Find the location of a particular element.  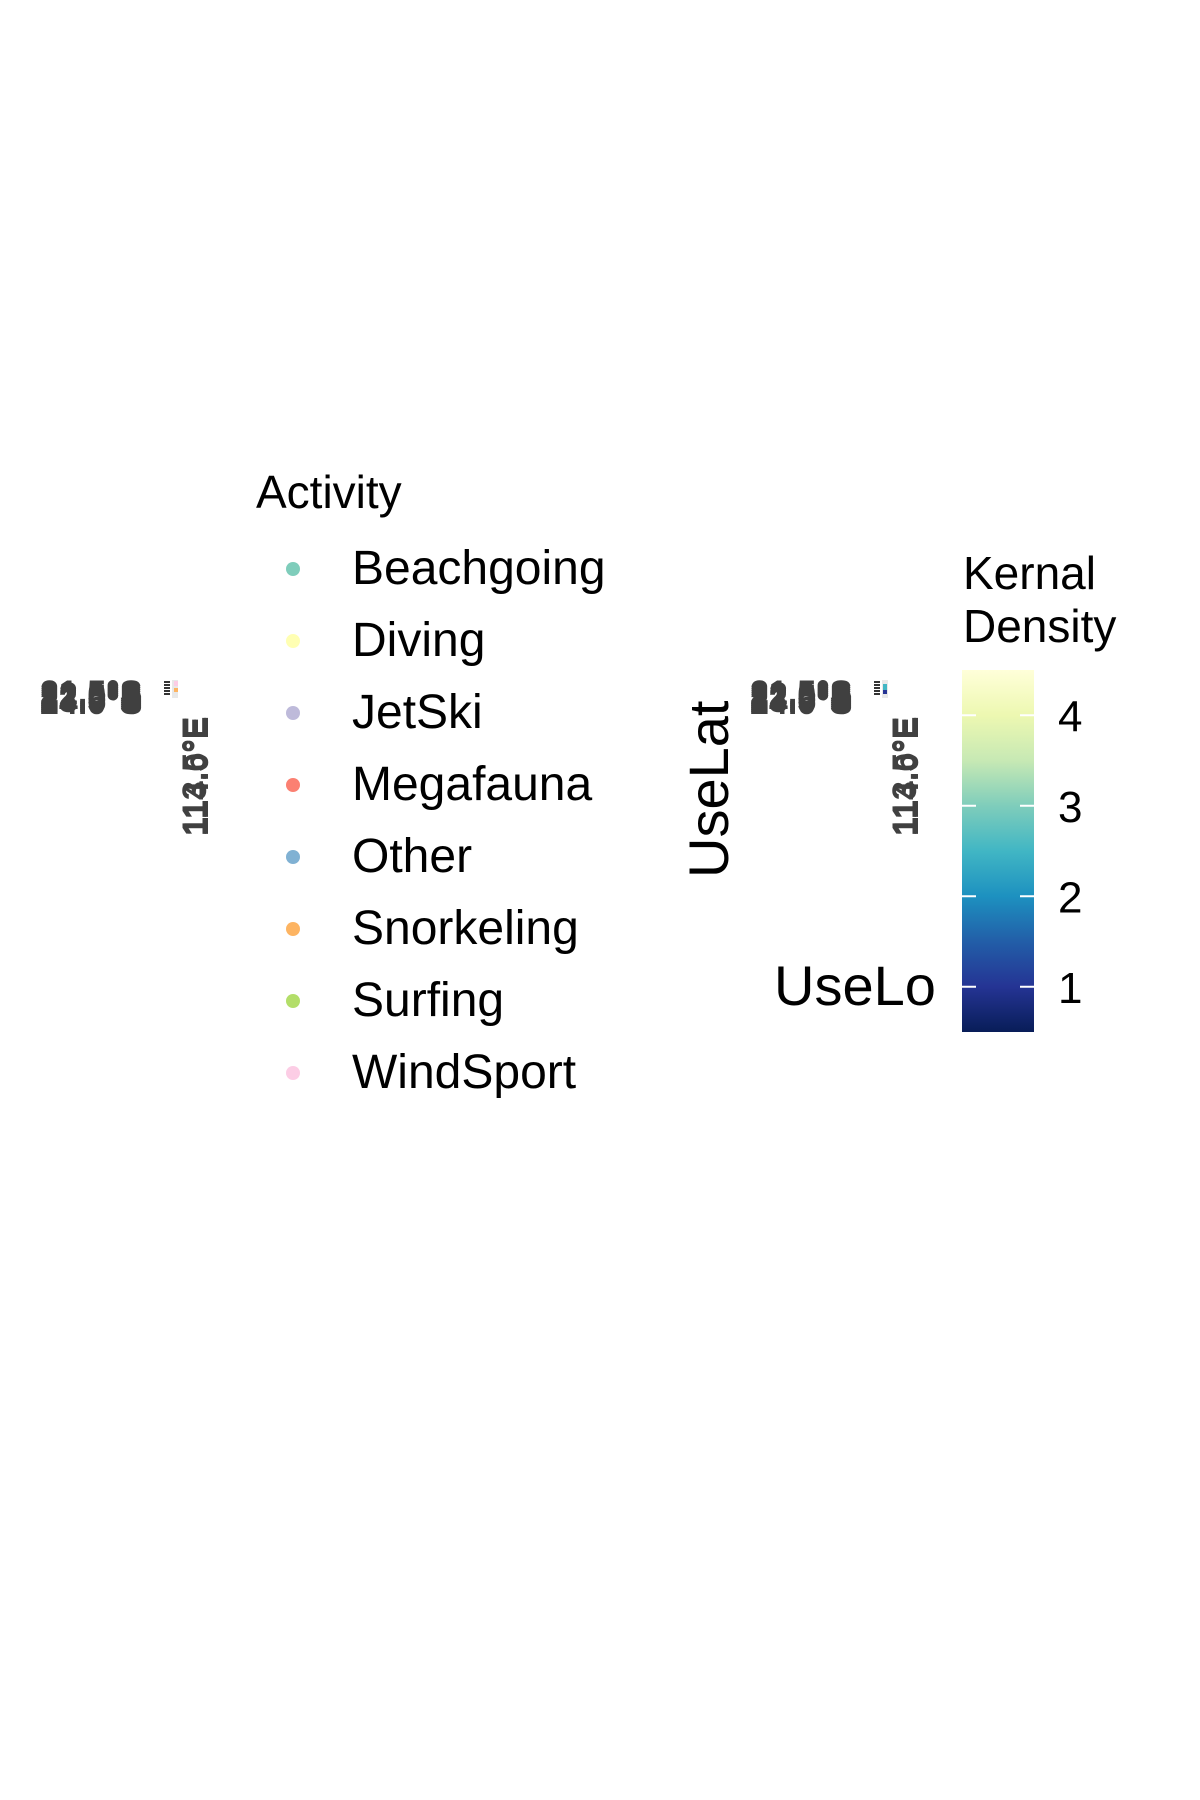

legend-item: WindSport is located at coordinates (431, 1073).